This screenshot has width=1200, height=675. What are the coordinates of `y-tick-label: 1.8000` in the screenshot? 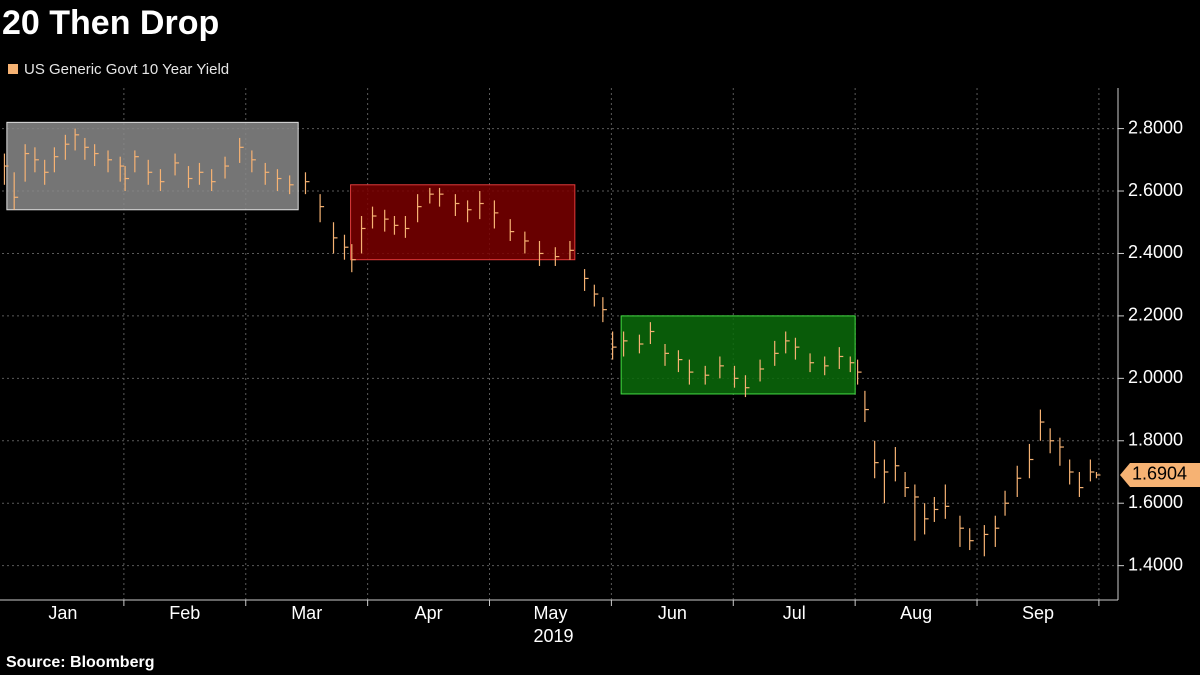 It's located at (1155, 440).